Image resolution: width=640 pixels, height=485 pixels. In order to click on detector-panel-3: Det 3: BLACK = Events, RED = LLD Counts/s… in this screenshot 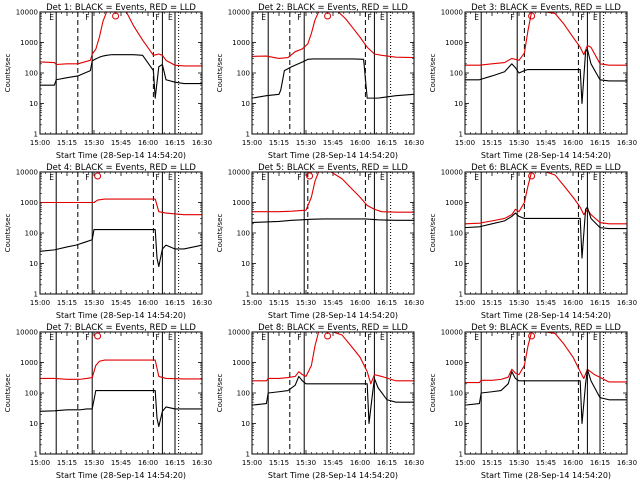, I will do `click(533, 81)`.